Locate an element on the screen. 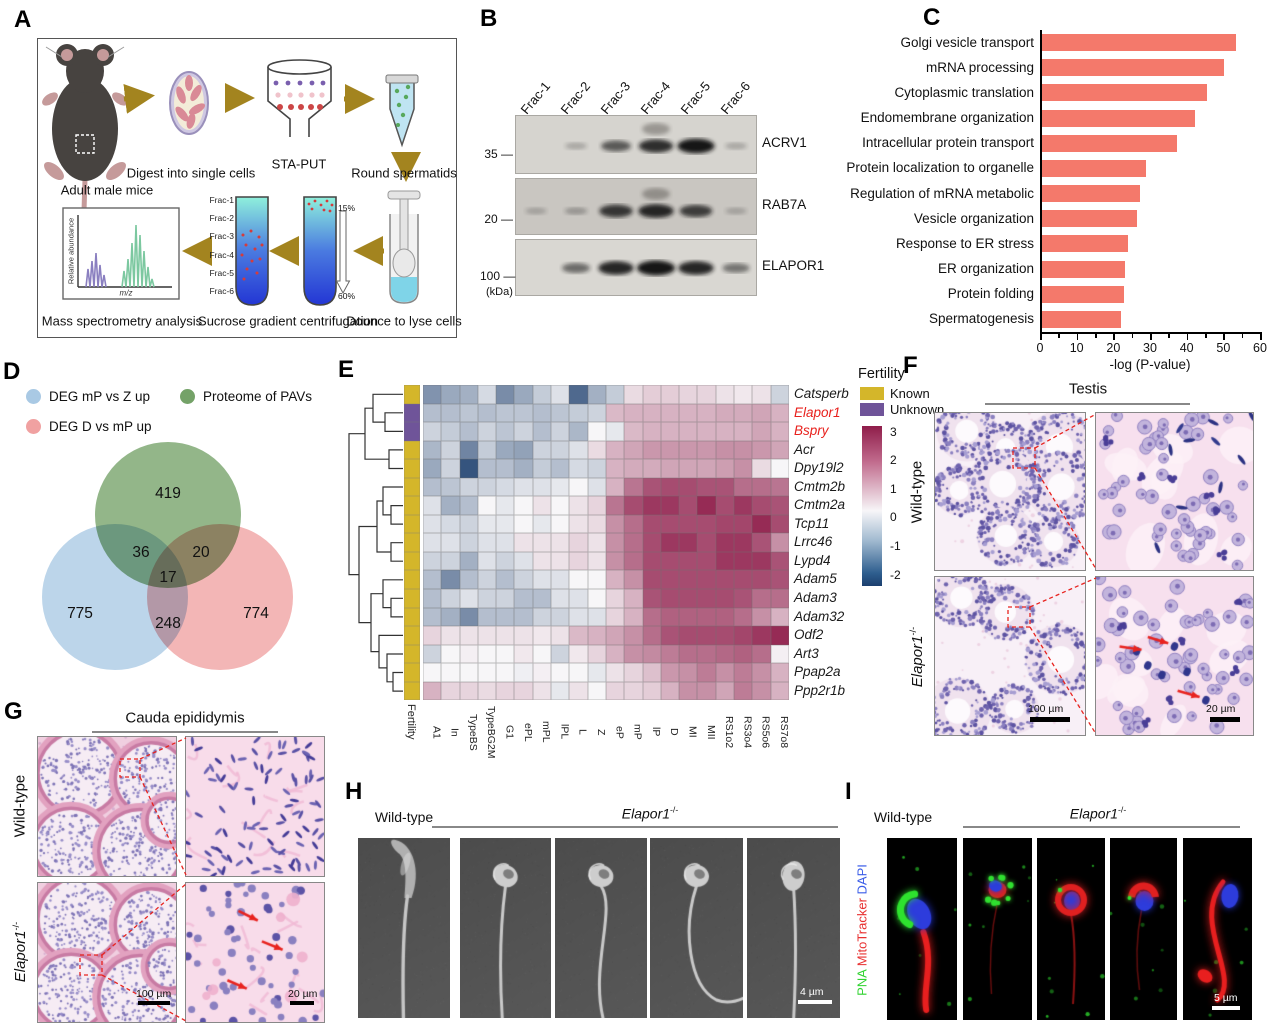  stage-label: mP is located at coordinates (637, 732).